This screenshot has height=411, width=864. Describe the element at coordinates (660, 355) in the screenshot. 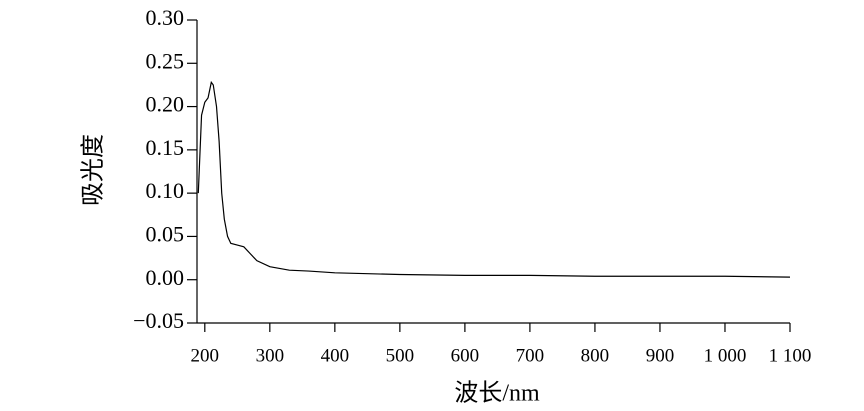

I see `x-tick-label: 900` at that location.